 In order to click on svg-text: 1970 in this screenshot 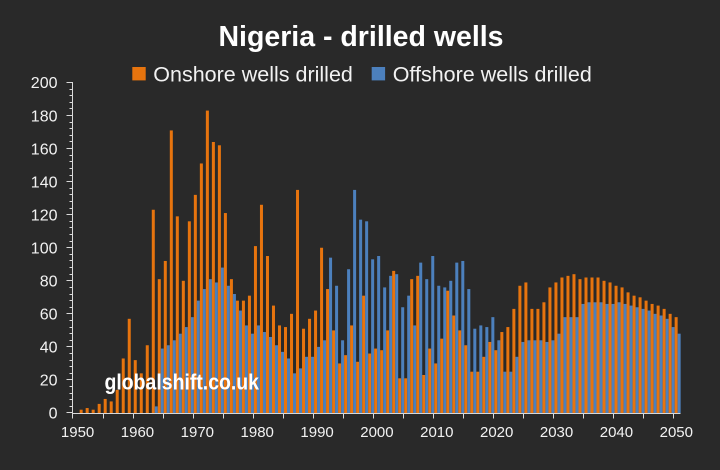, I will do `click(197, 432)`.